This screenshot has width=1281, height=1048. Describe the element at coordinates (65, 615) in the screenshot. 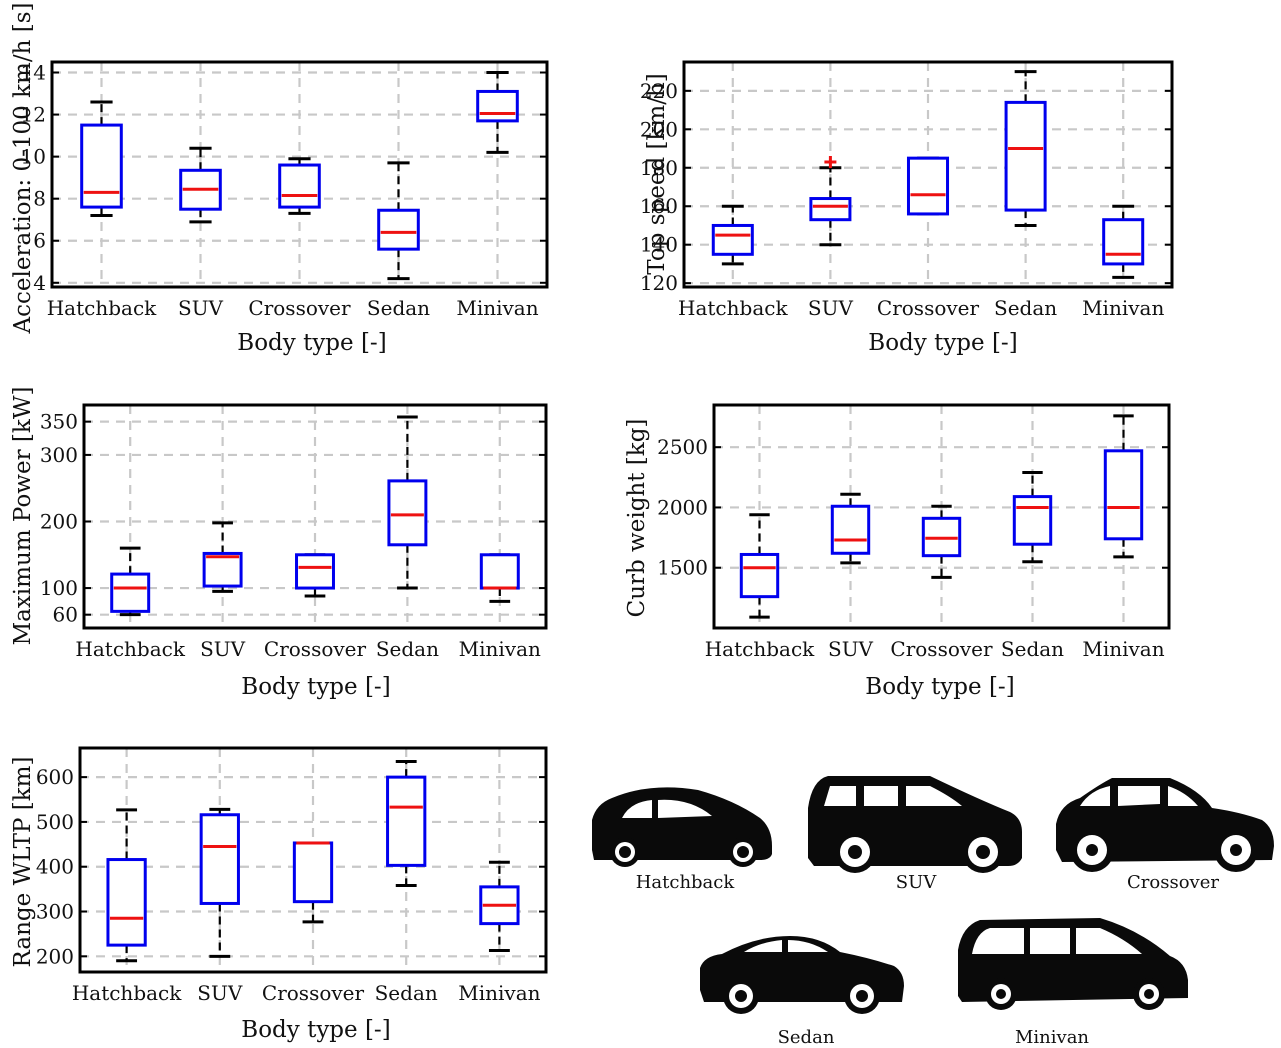

I see `y-tick-label: 60` at that location.